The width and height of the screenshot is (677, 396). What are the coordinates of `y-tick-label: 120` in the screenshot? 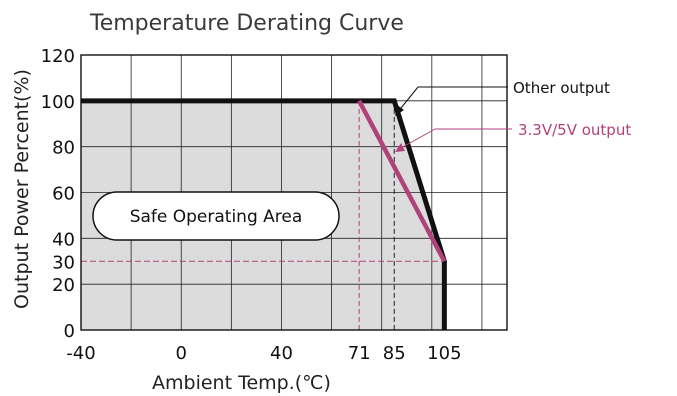 It's located at (58, 56).